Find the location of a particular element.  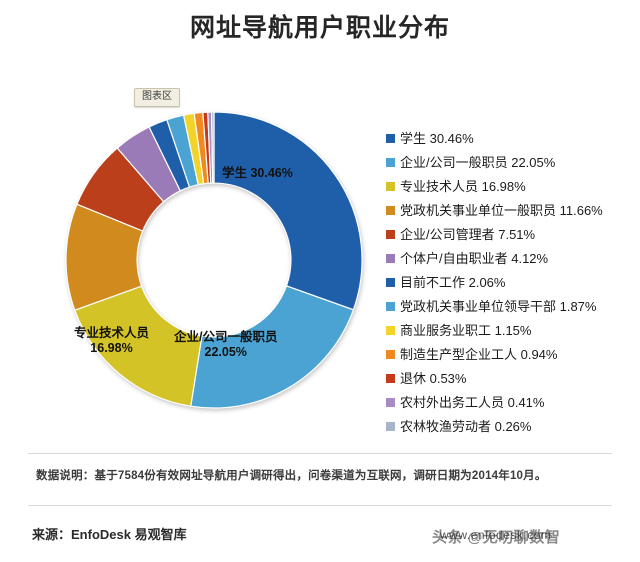

legend-item: 农村外出务工人员 0.41% is located at coordinates (511, 403).